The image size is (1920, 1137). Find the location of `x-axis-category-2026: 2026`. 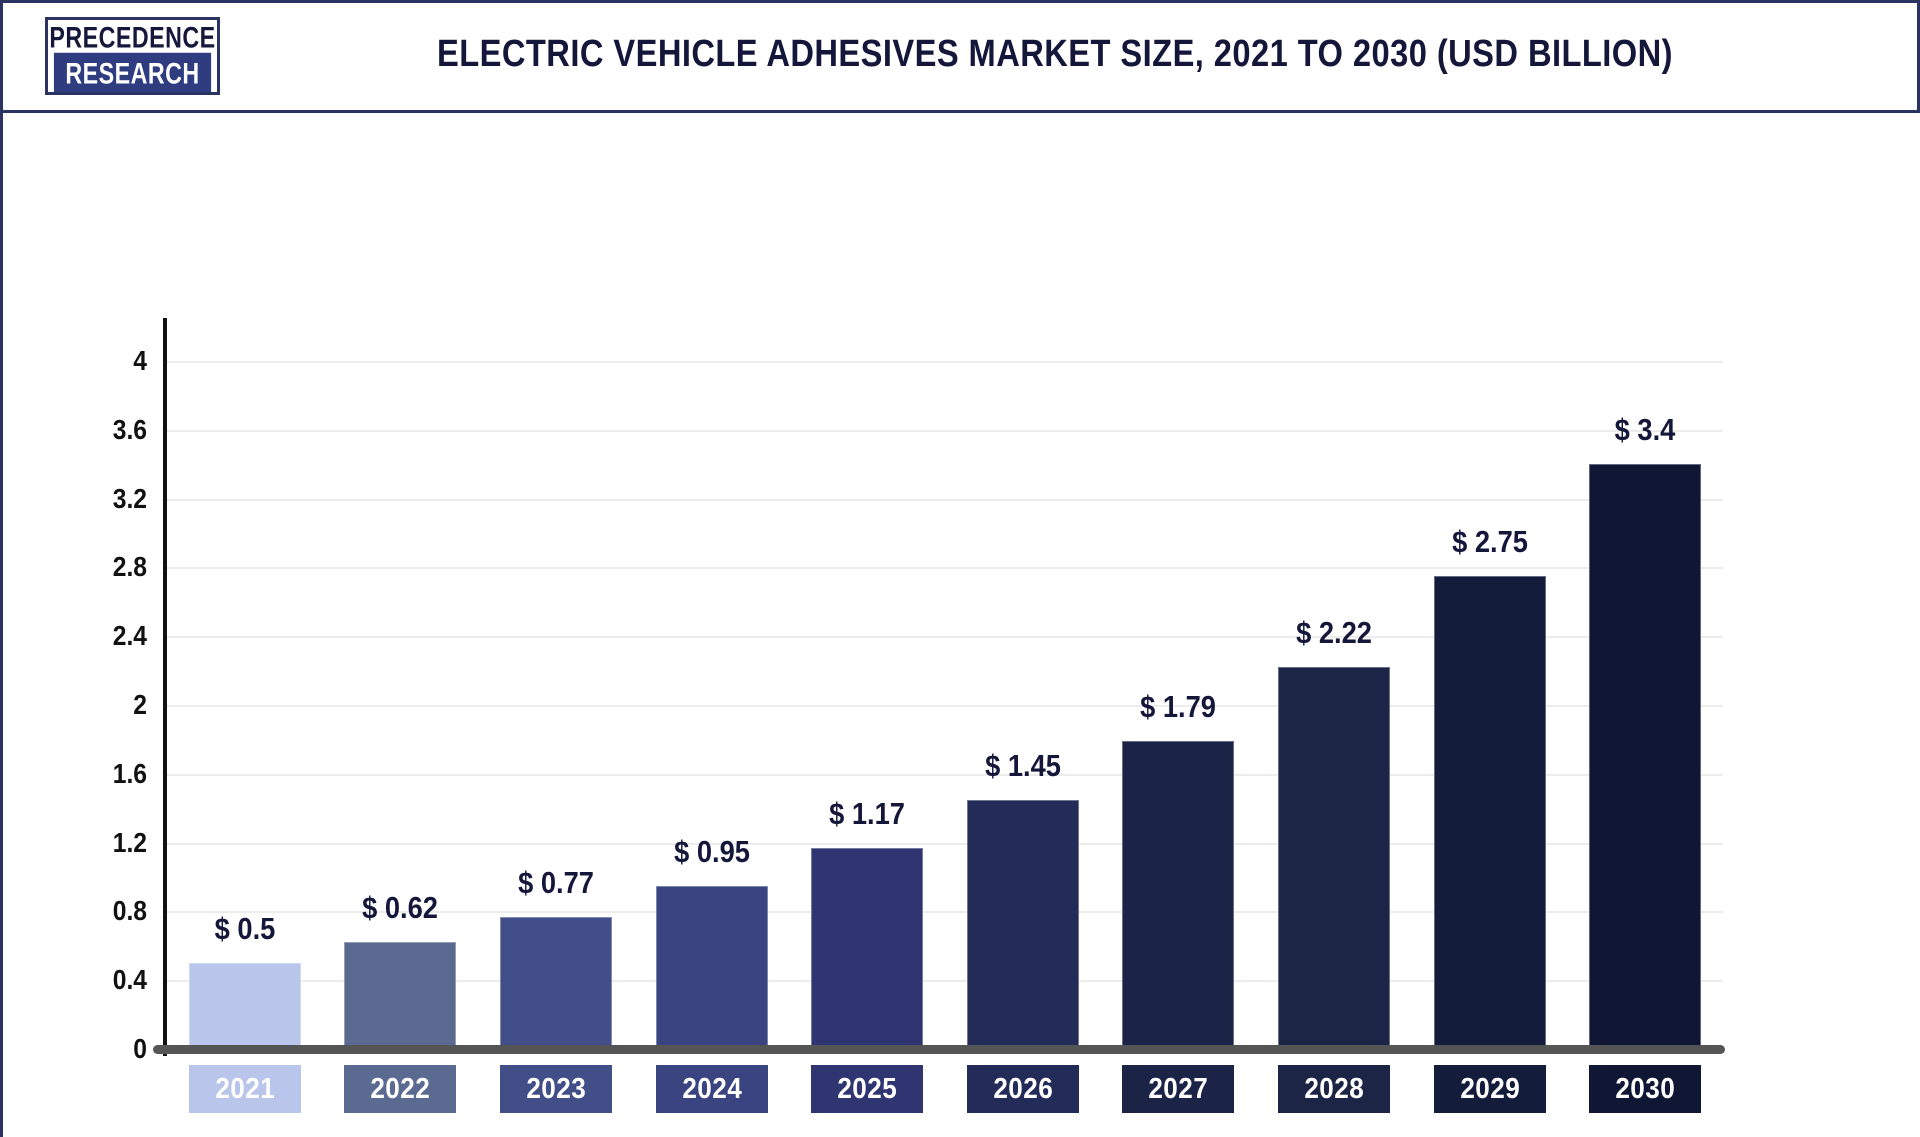

x-axis-category-2026: 2026 is located at coordinates (1023, 1089).